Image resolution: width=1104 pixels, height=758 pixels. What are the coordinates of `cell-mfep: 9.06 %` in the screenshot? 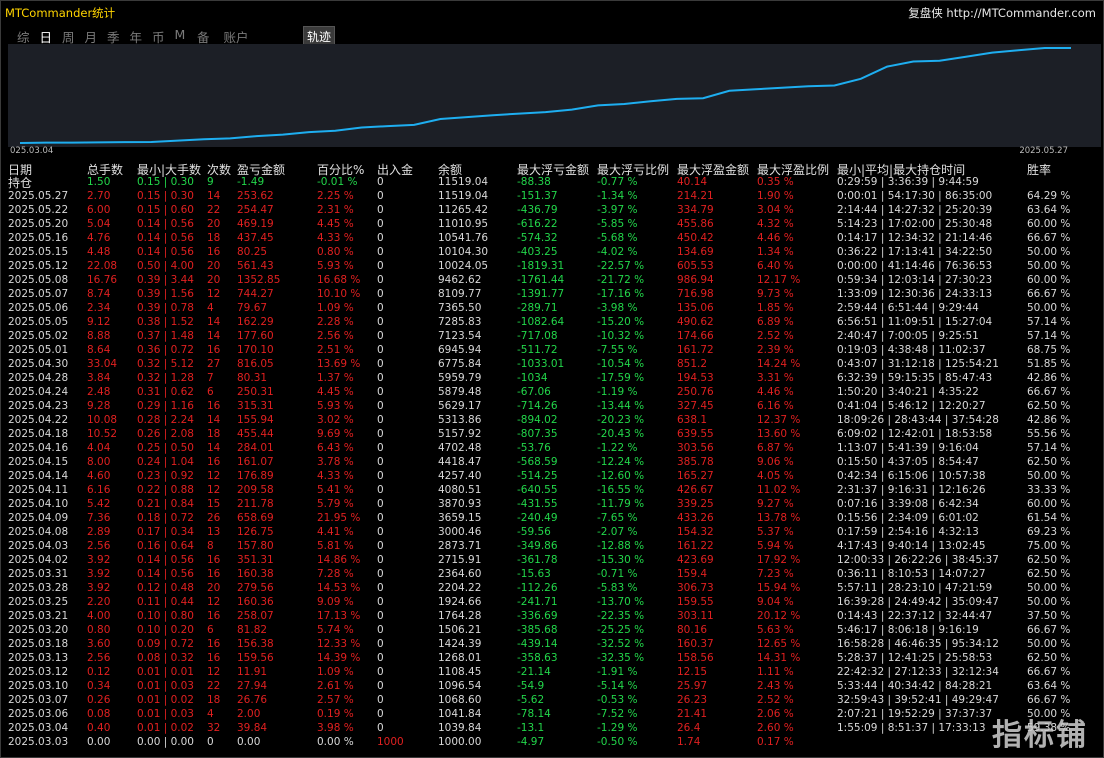 It's located at (775, 462).